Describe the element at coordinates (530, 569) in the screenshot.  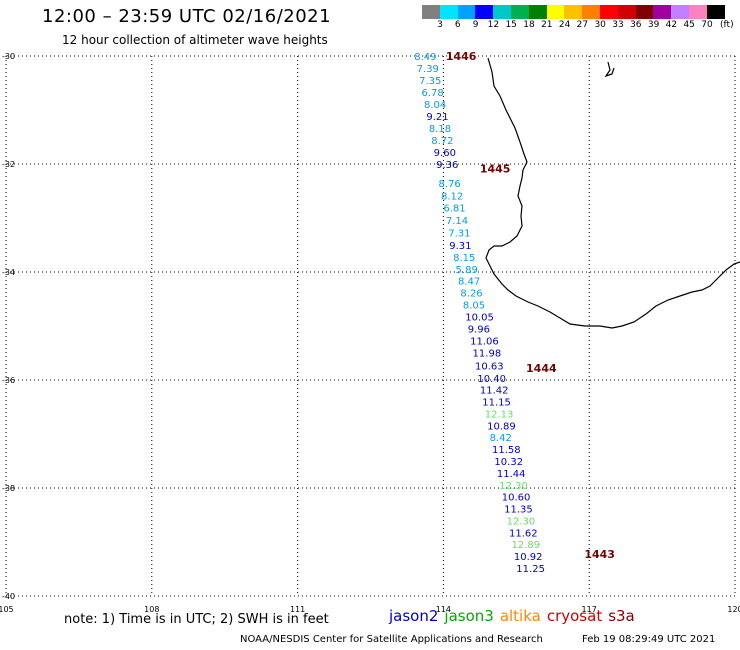
I see `wave-height-label: 11.25` at that location.